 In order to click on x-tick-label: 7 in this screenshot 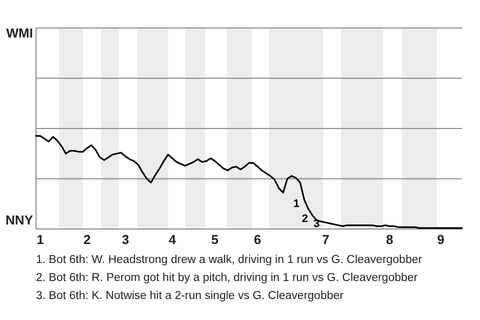, I will do `click(326, 239)`.